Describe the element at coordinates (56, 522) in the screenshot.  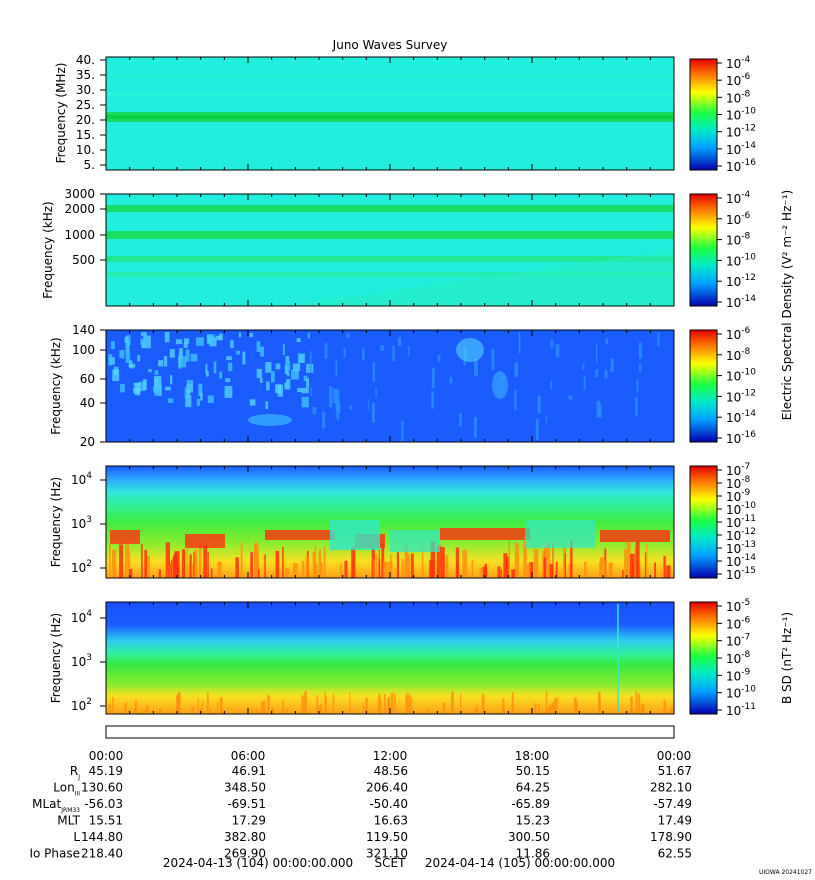
I see `p4-ylabel: Frequency (Hz)` at that location.